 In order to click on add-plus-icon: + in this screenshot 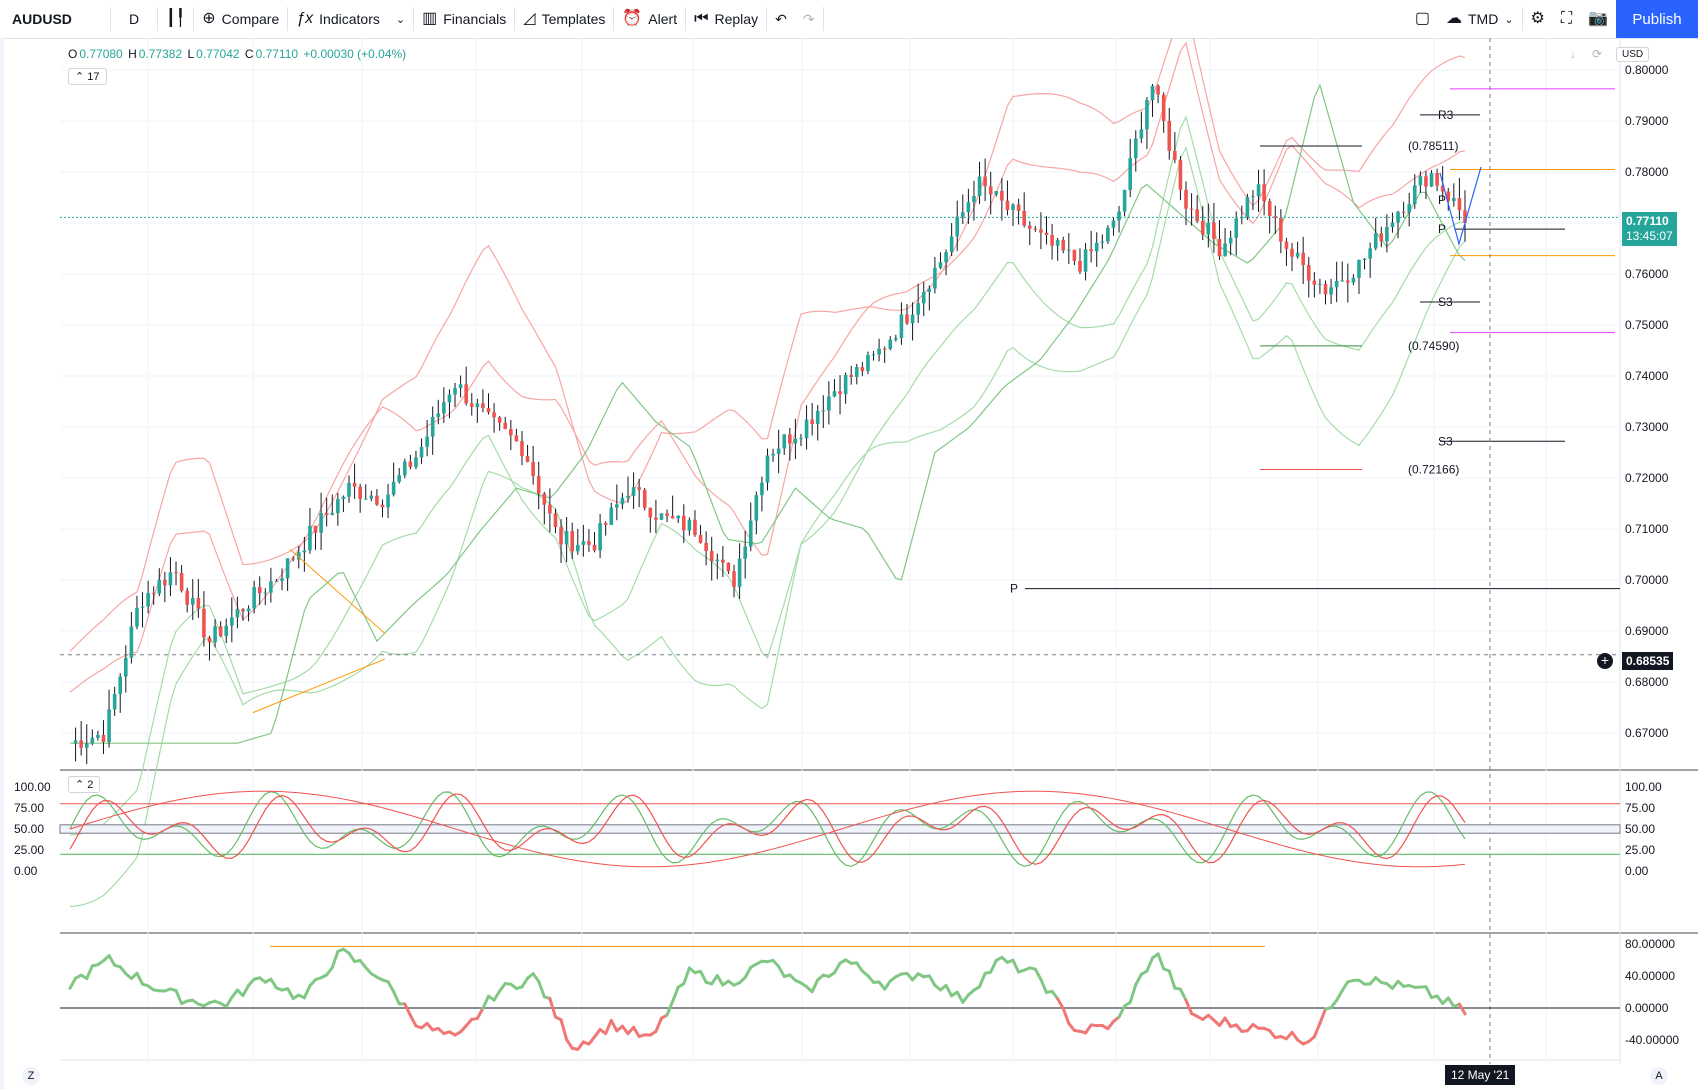, I will do `click(1605, 661)`.